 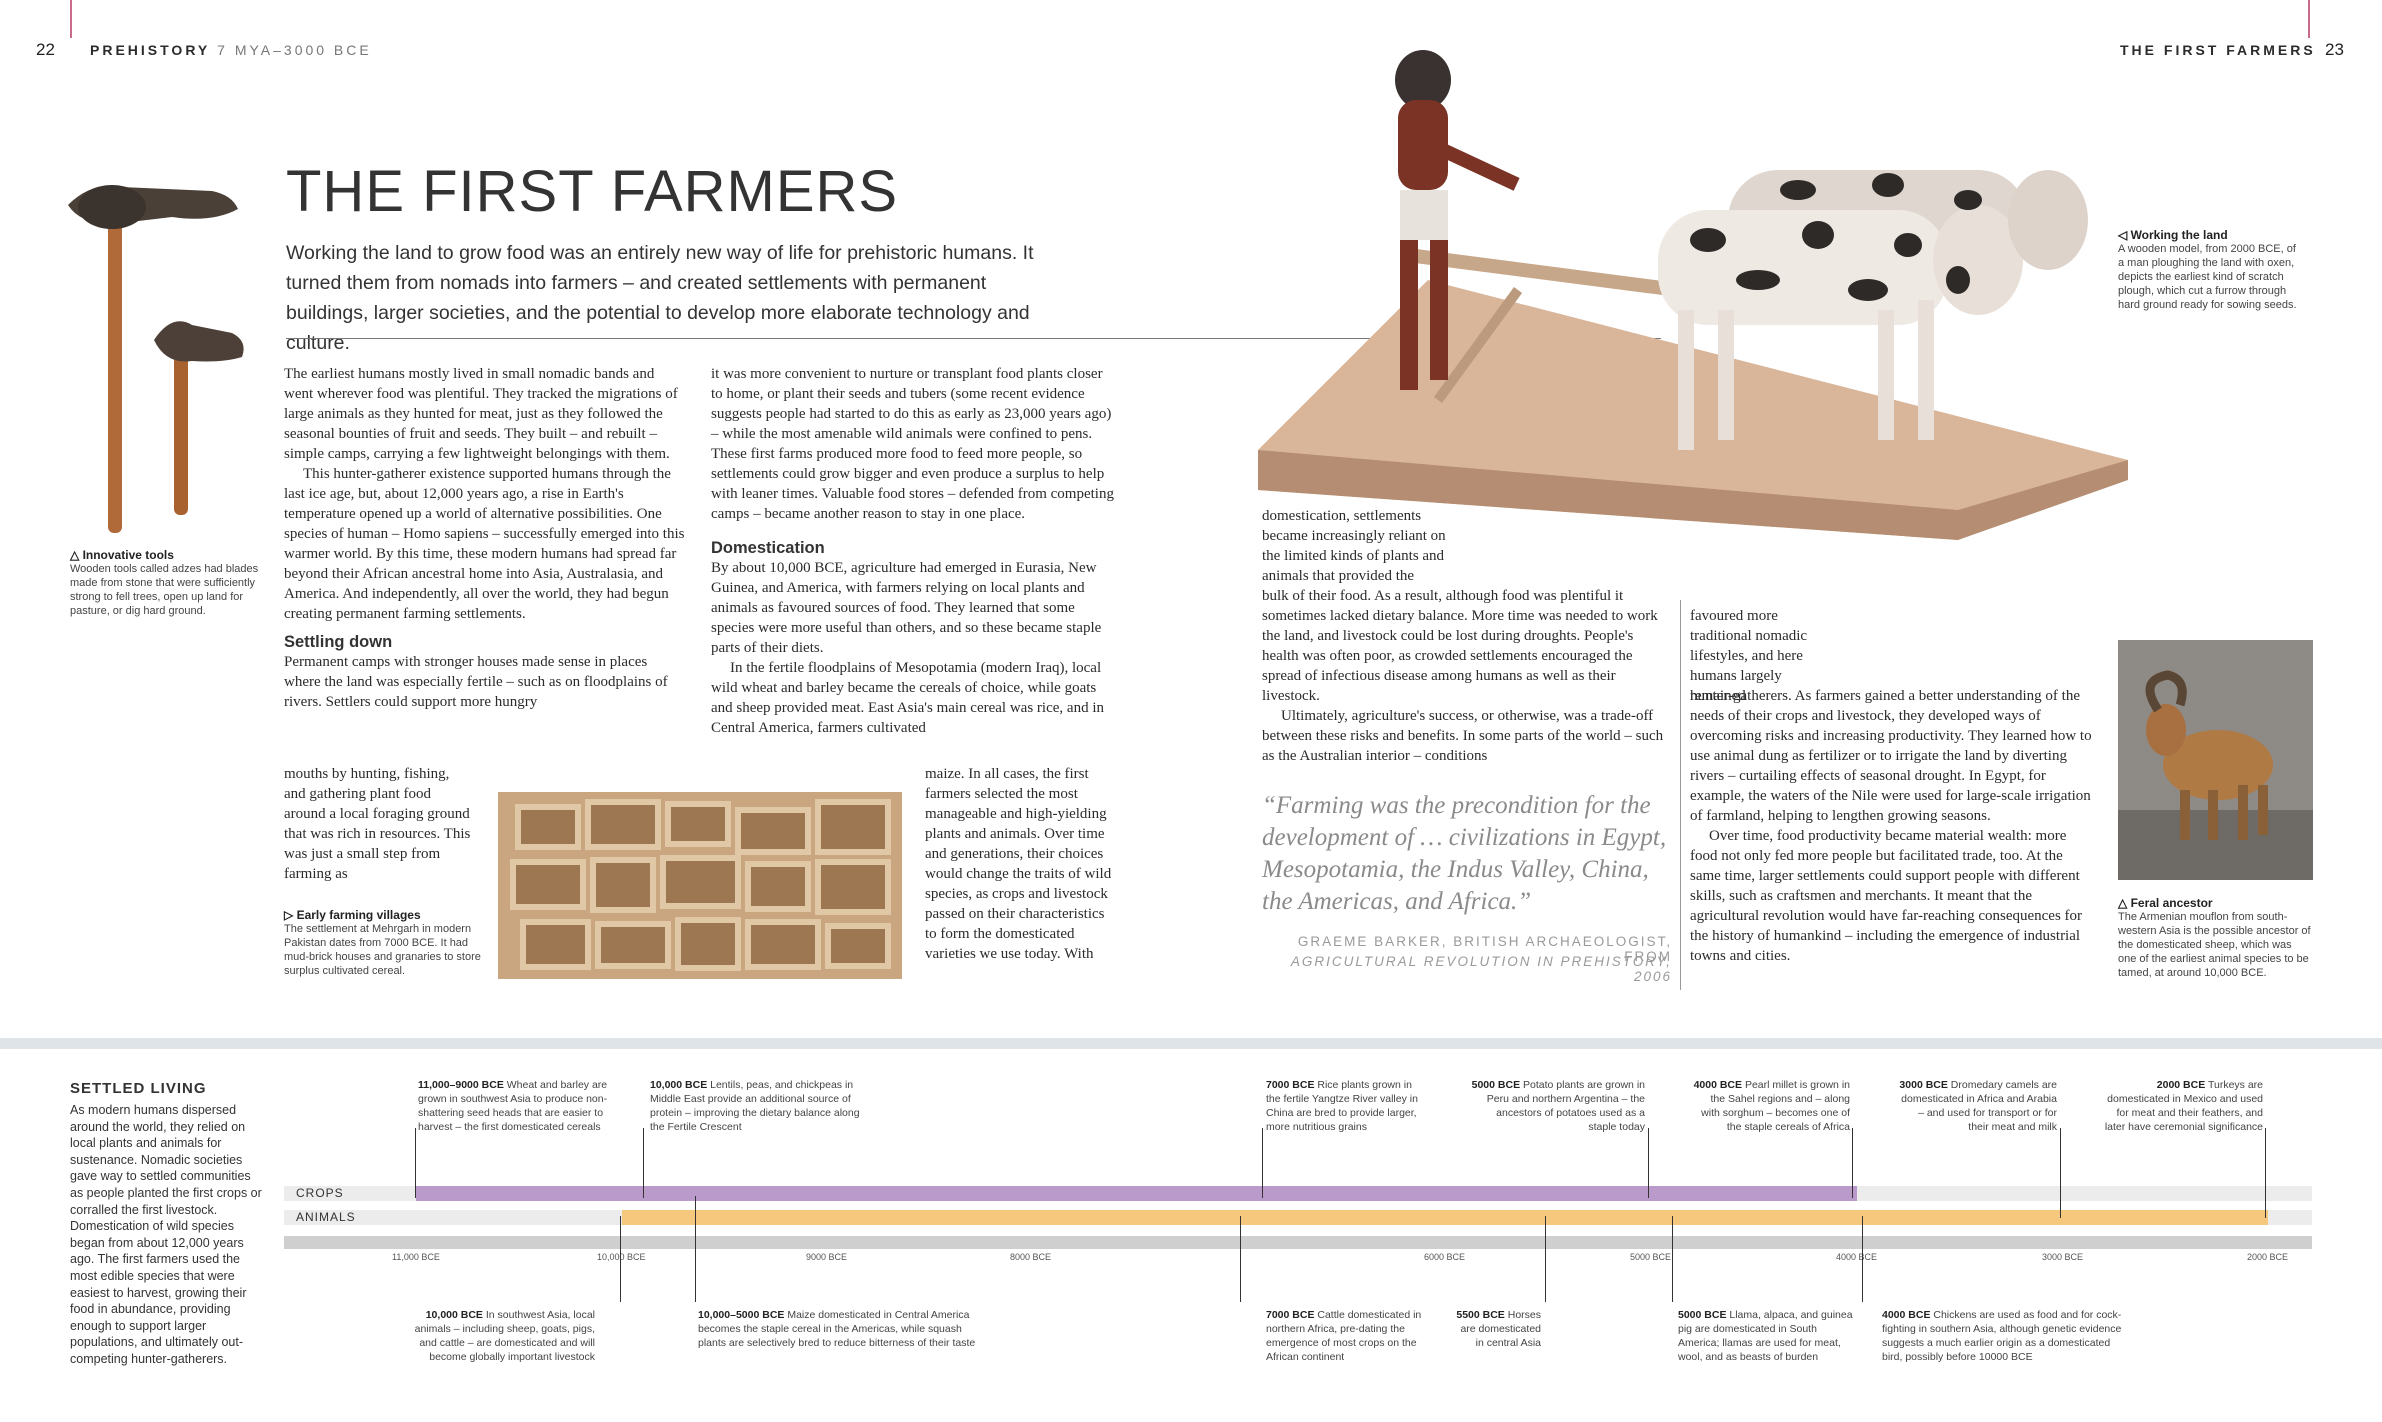 What do you see at coordinates (138, 1088) in the screenshot?
I see `timeline-heading: SETTLED LIVING` at bounding box center [138, 1088].